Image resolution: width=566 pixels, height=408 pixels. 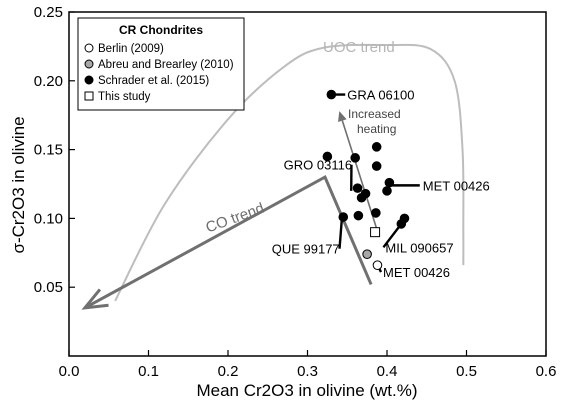 I want to click on arrow-label-line-2: heating, so click(x=376, y=129).